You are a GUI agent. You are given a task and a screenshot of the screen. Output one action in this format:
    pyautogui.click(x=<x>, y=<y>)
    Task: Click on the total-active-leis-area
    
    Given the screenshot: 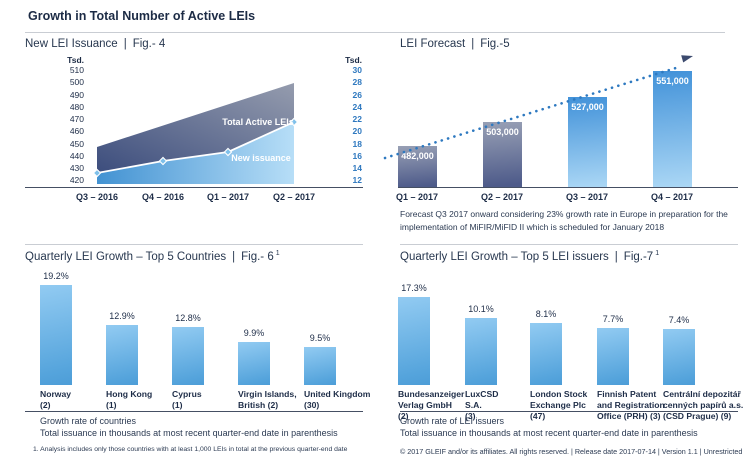 What is the action you would take?
    pyautogui.click(x=195, y=128)
    